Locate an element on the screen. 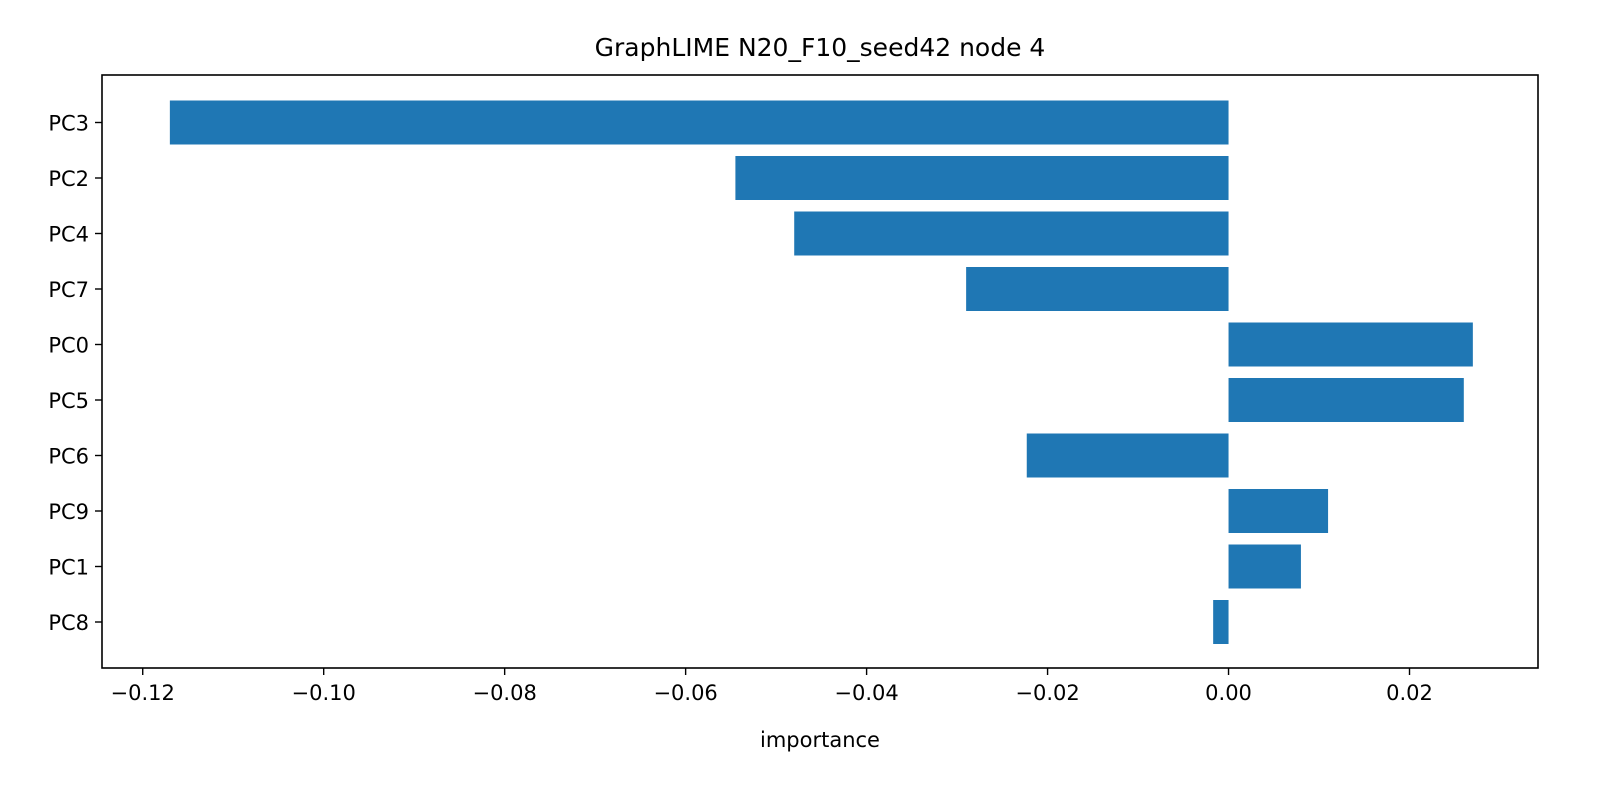  x-tick-label: −0.02 is located at coordinates (1047, 693).